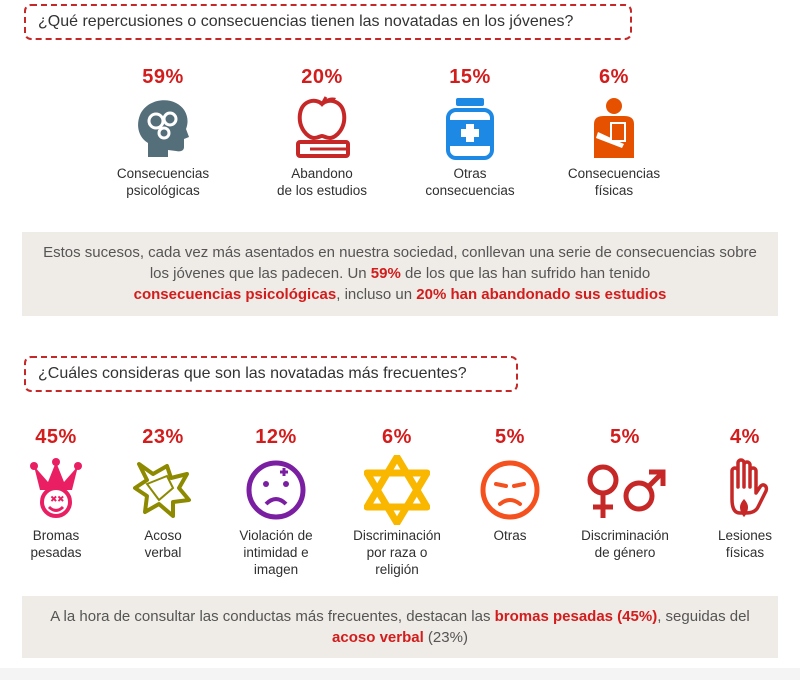 The image size is (800, 680). I want to click on stat-label: Otras consecuencias, so click(470, 182).